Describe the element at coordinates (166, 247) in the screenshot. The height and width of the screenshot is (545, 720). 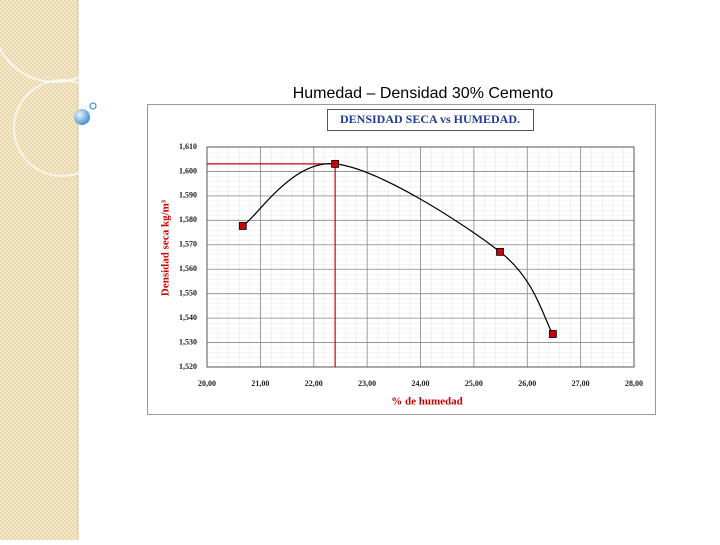
I see `y-axis-label: Densidad seca kg/m³` at that location.